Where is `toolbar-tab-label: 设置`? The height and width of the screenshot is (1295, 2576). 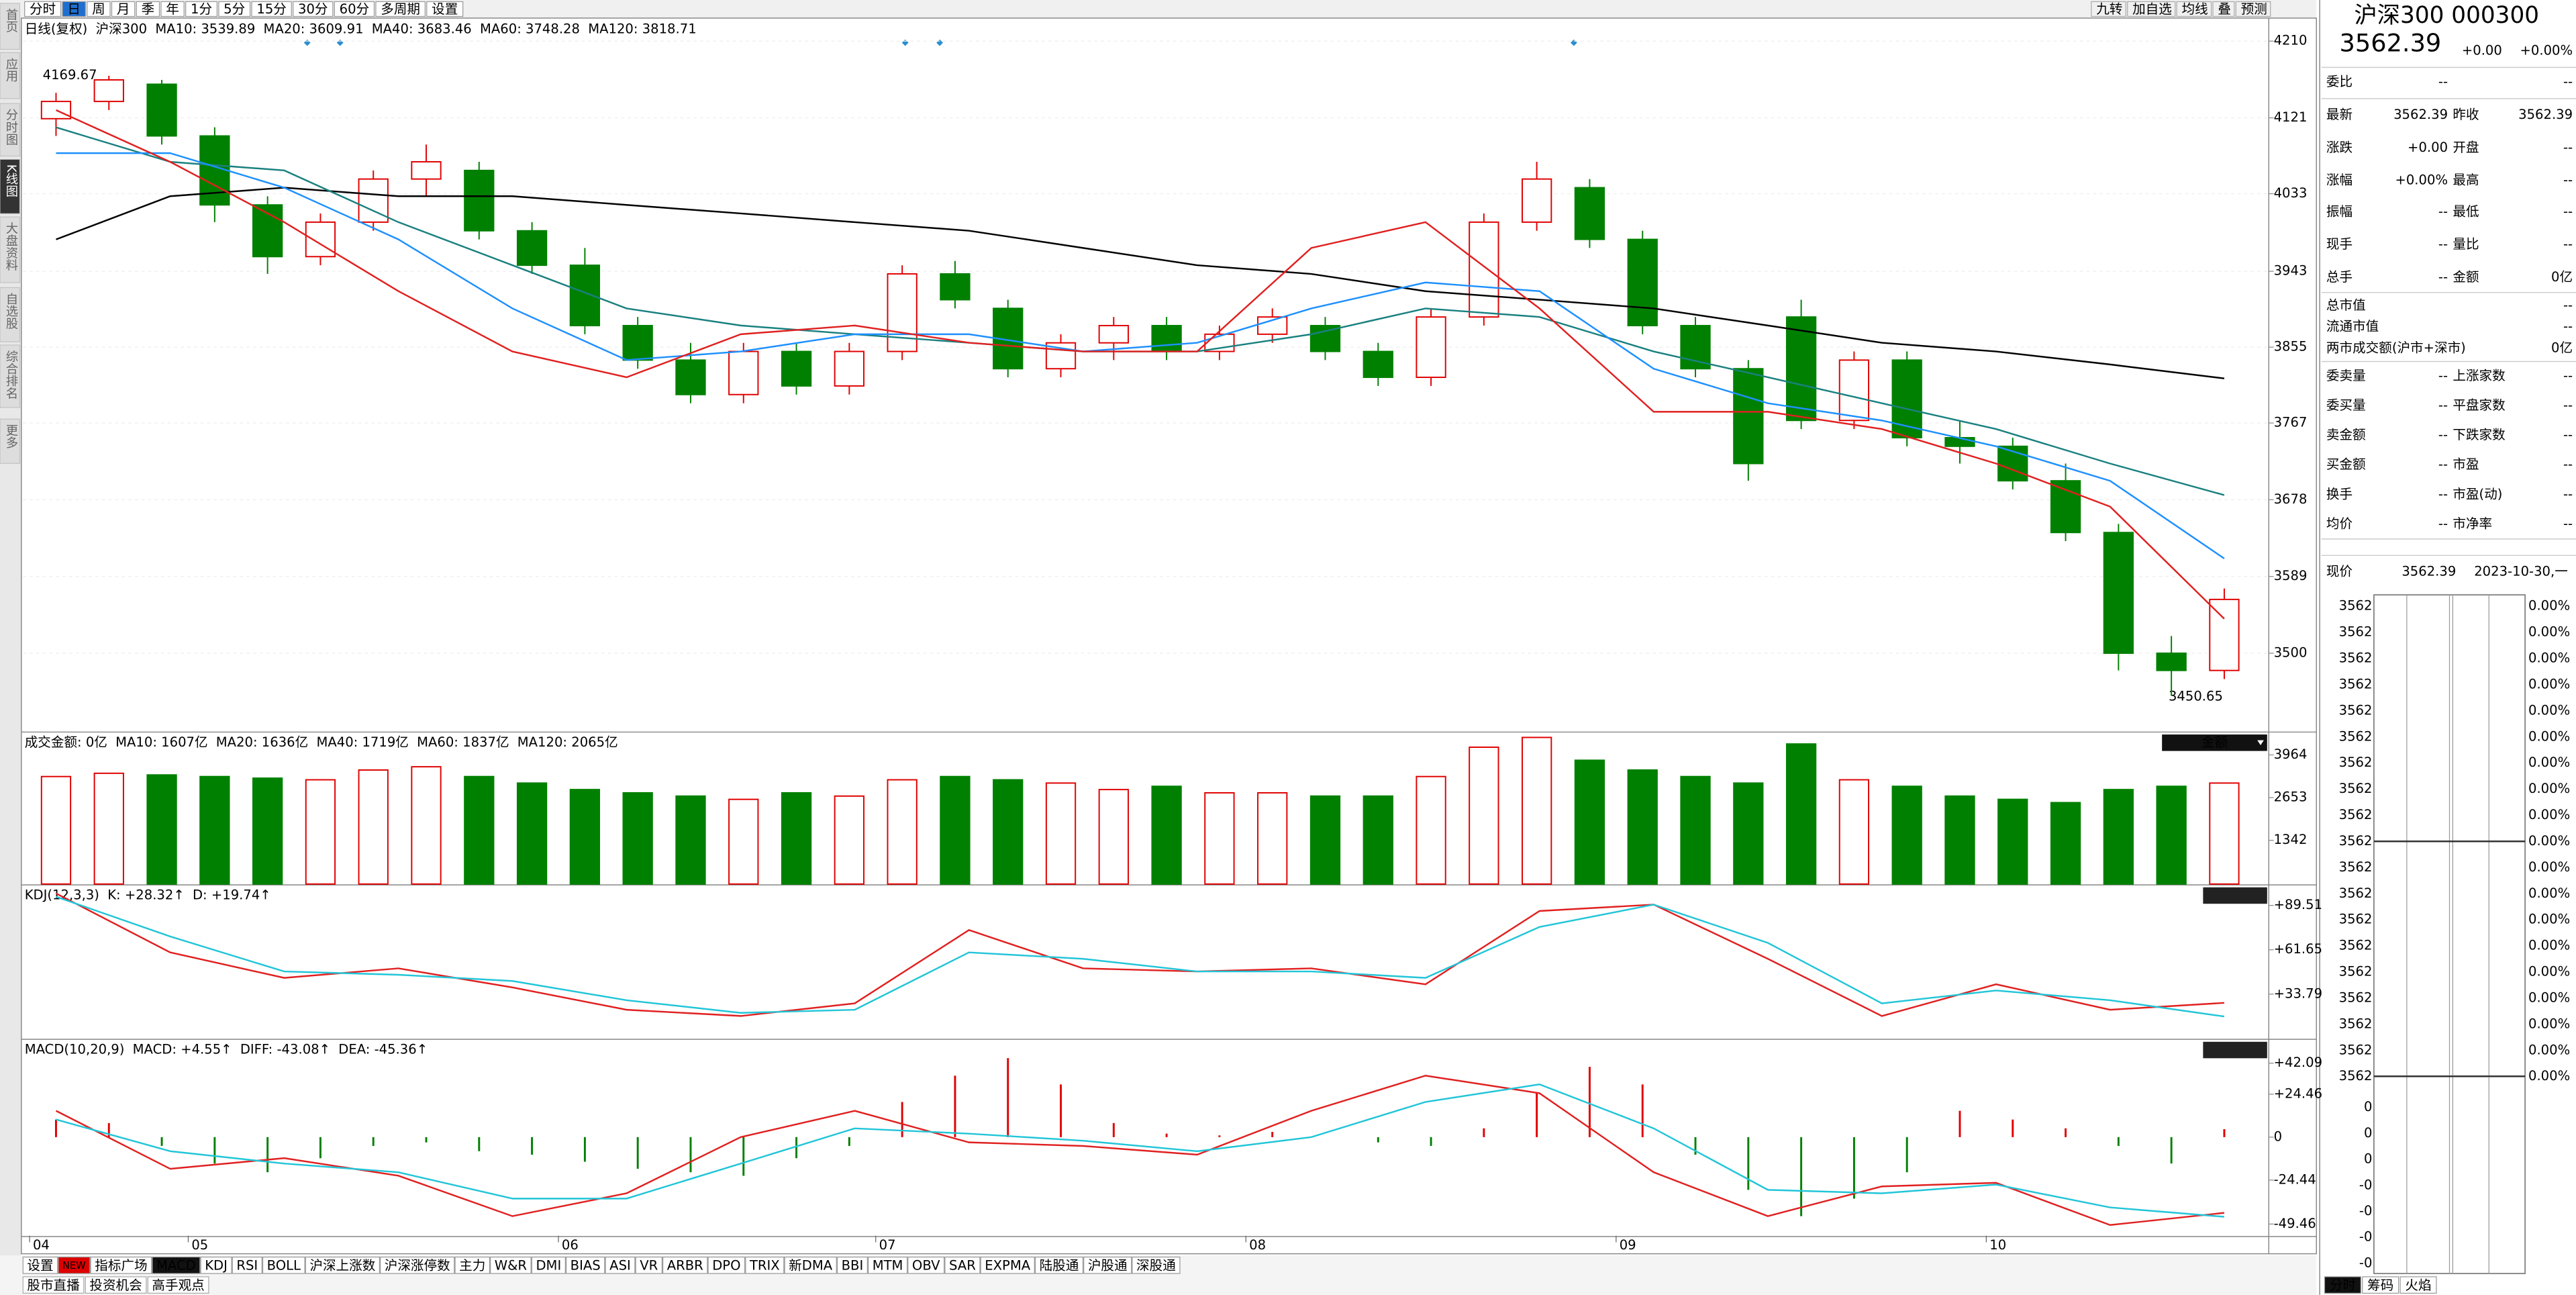
toolbar-tab-label: 设置 is located at coordinates (445, 9).